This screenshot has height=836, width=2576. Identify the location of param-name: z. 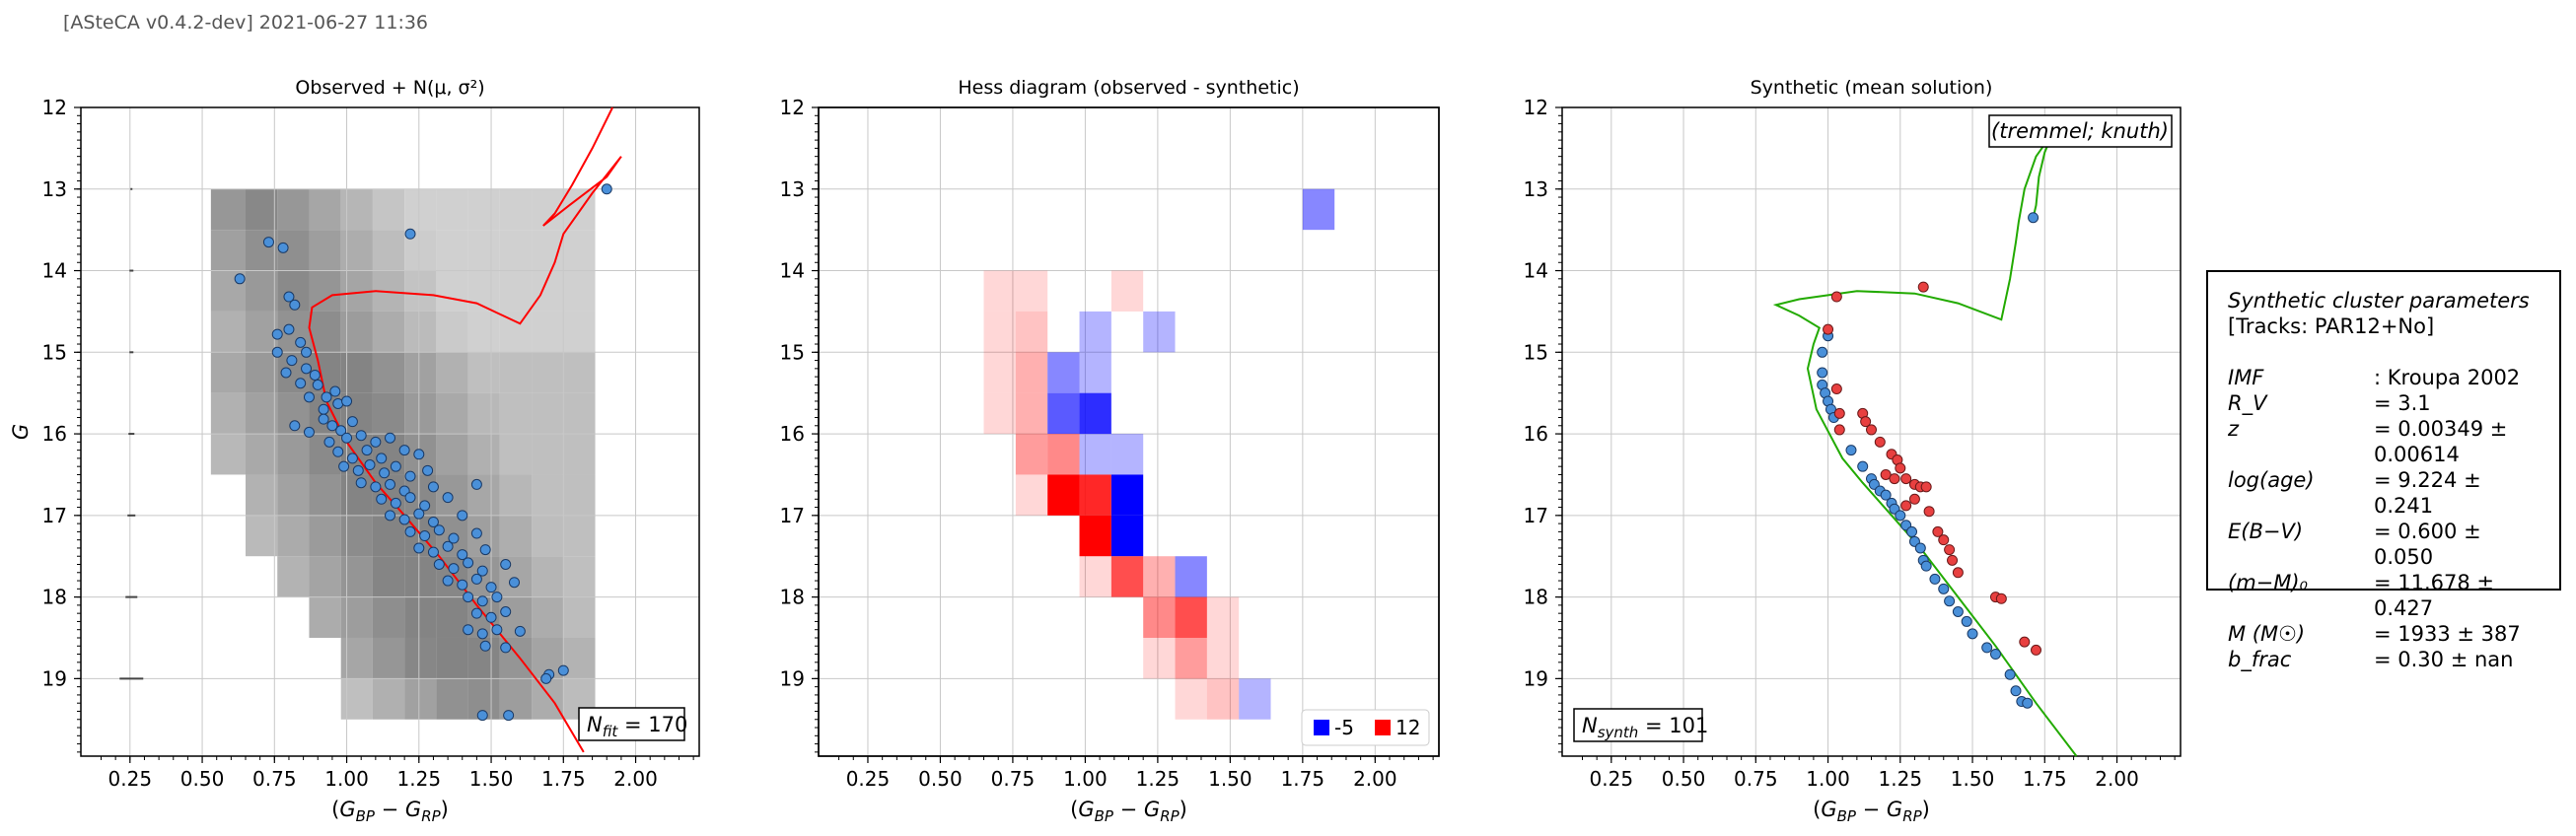
(2234, 429).